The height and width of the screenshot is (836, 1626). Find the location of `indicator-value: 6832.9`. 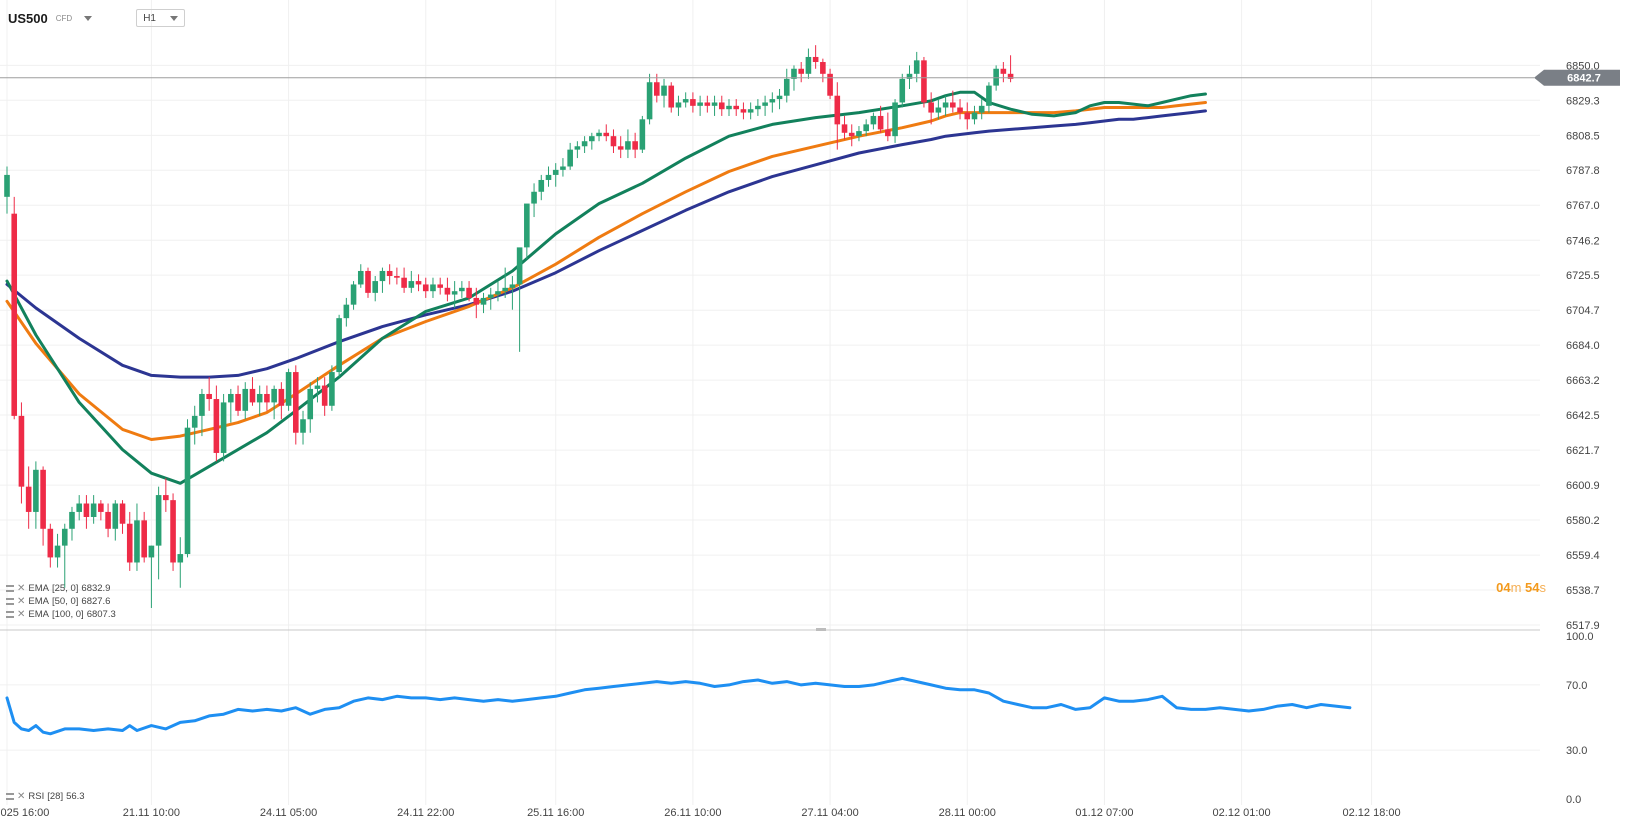

indicator-value: 6832.9 is located at coordinates (96, 588).